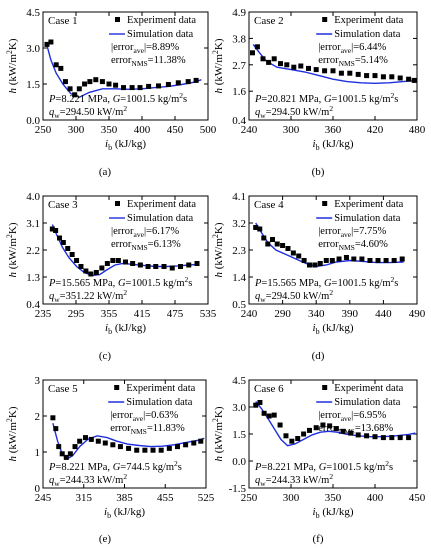  I want to click on error-average: |errorave|=7.75%, so click(352, 232).